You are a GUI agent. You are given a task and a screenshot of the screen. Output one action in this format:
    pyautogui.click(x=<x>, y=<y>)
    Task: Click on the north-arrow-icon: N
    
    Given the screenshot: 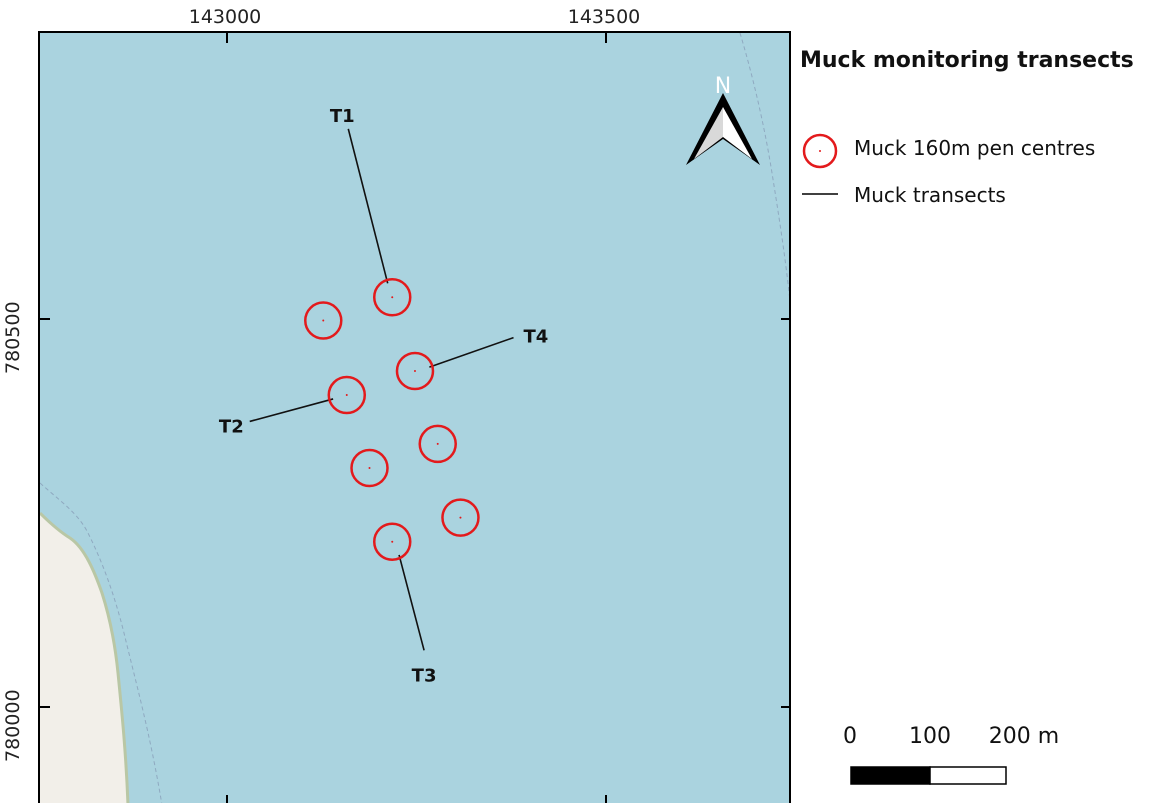 What is the action you would take?
    pyautogui.click(x=723, y=119)
    